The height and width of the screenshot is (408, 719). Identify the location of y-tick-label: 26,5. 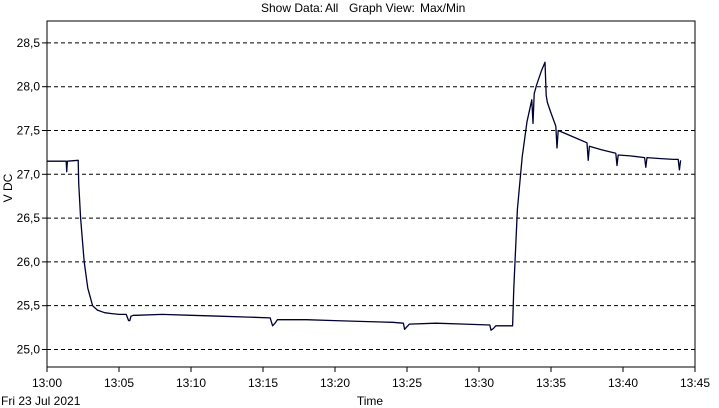
(29, 218).